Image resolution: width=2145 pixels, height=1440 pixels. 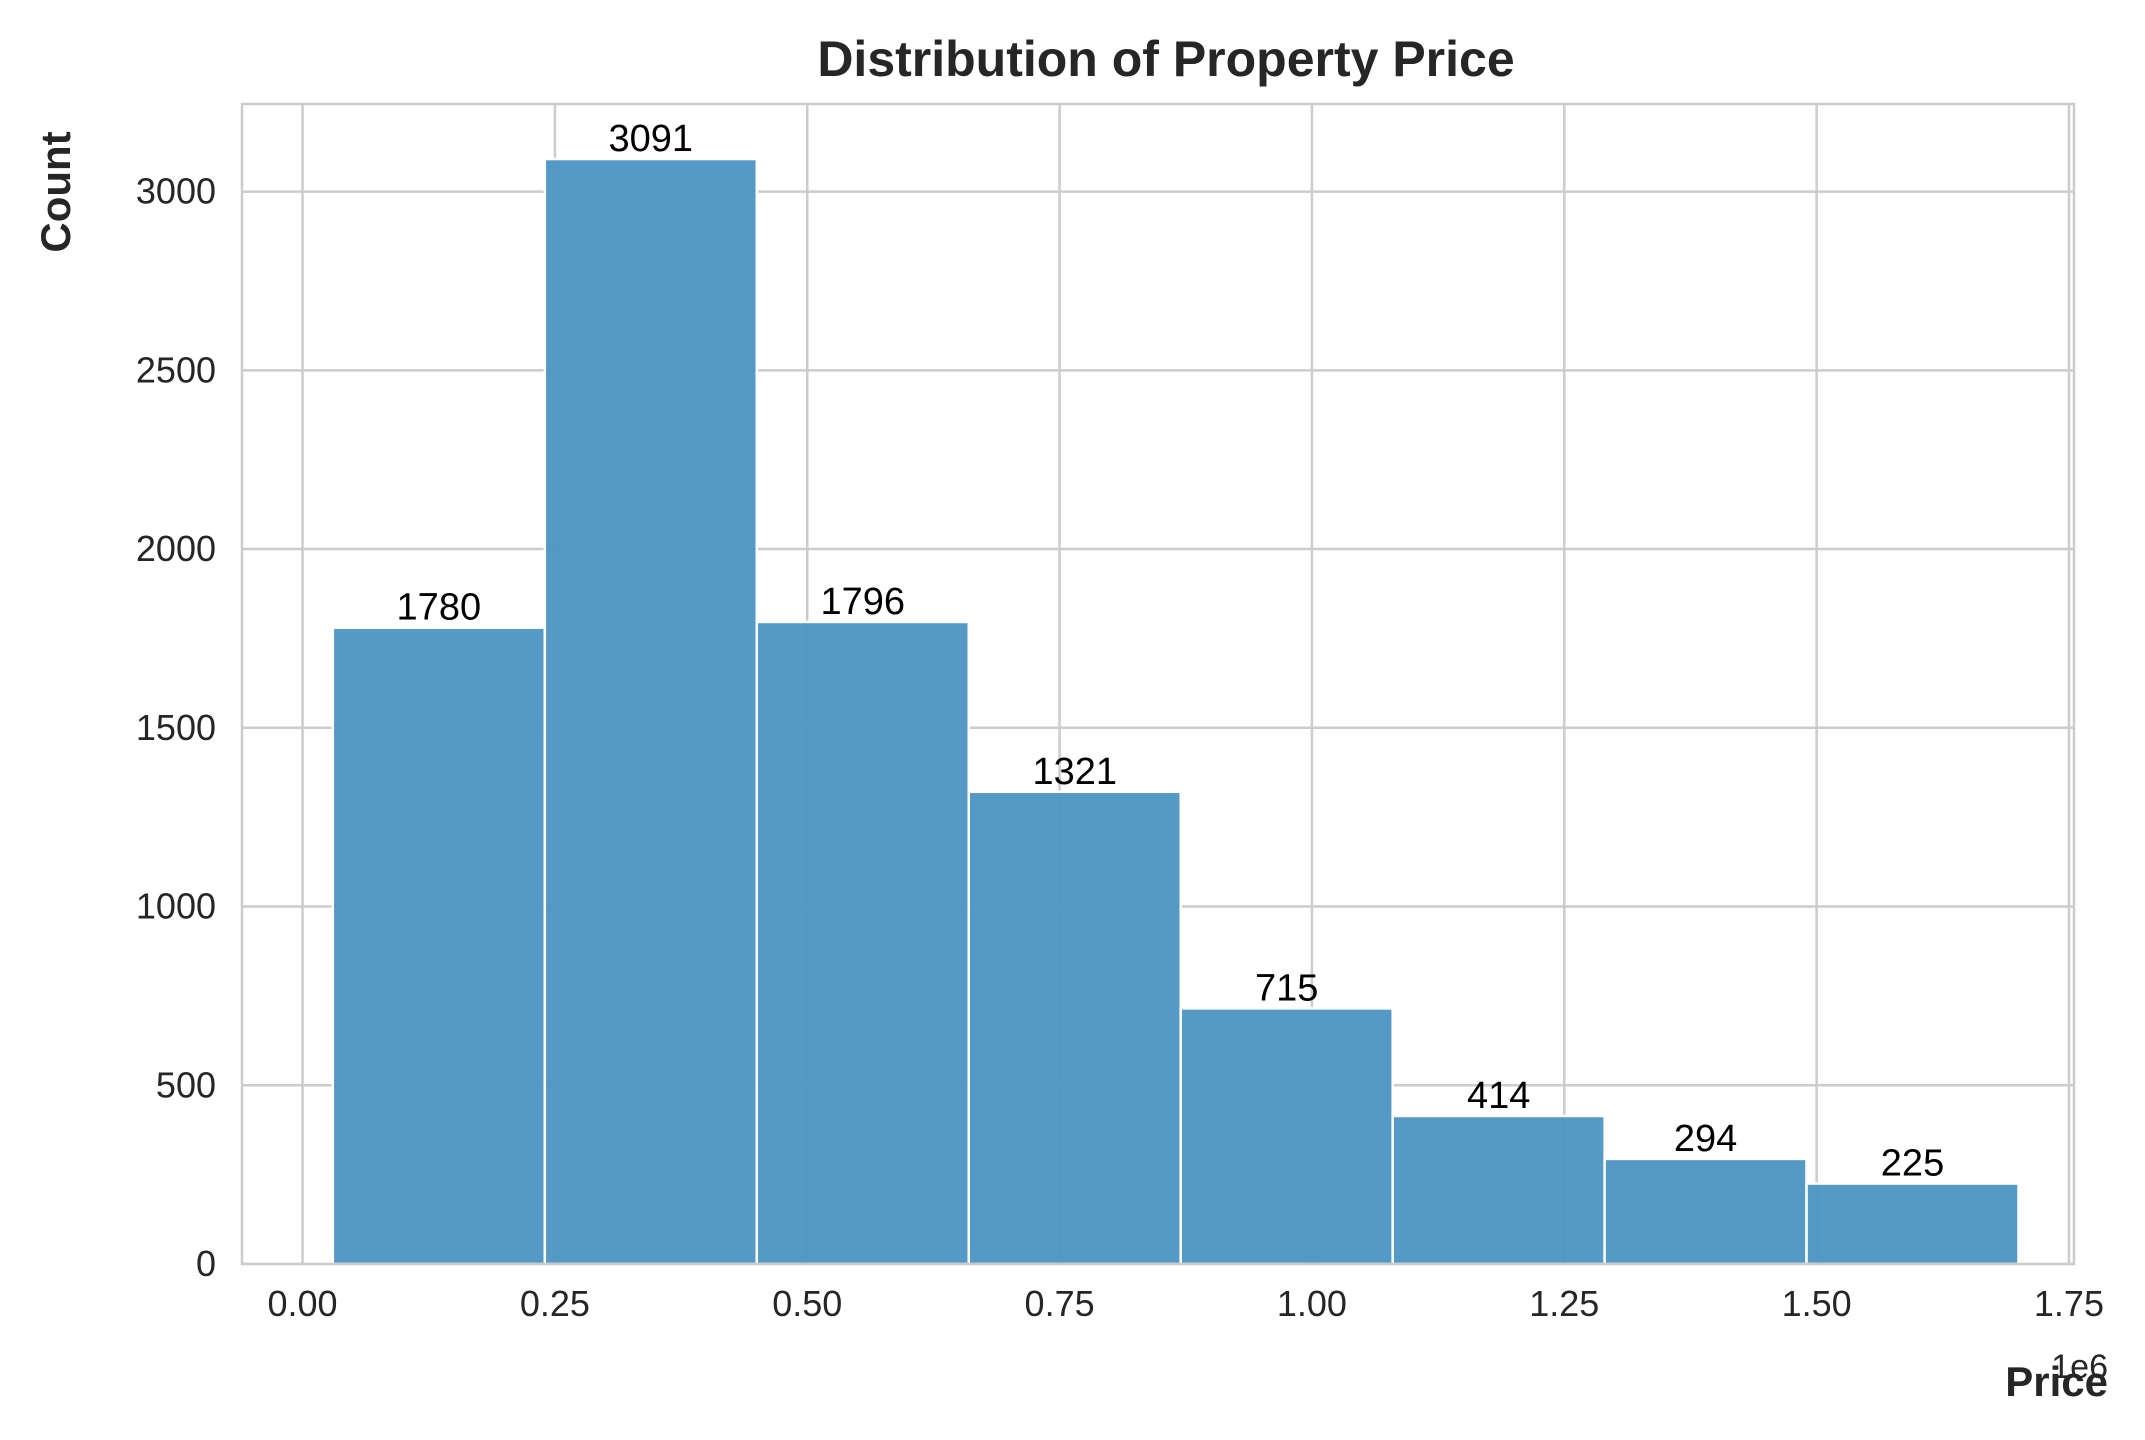 I want to click on bar-value-label: 3091, so click(x=651, y=139).